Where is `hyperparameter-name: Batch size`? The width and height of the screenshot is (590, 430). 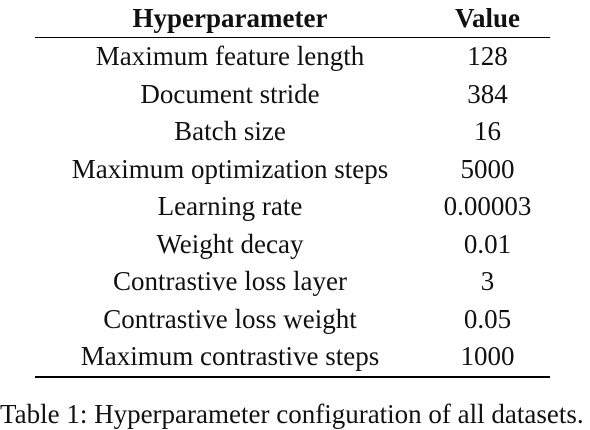 hyperparameter-name: Batch size is located at coordinates (230, 131).